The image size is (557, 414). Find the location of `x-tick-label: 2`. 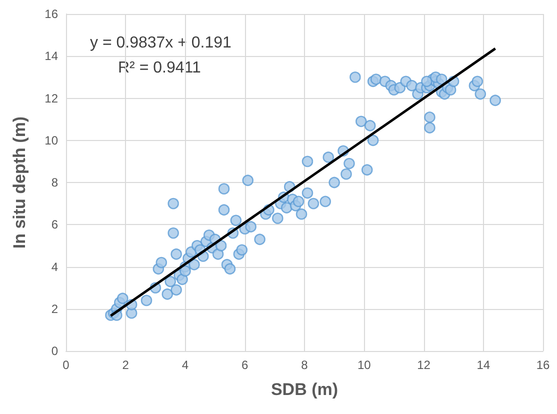

x-tick-label: 2 is located at coordinates (126, 365).